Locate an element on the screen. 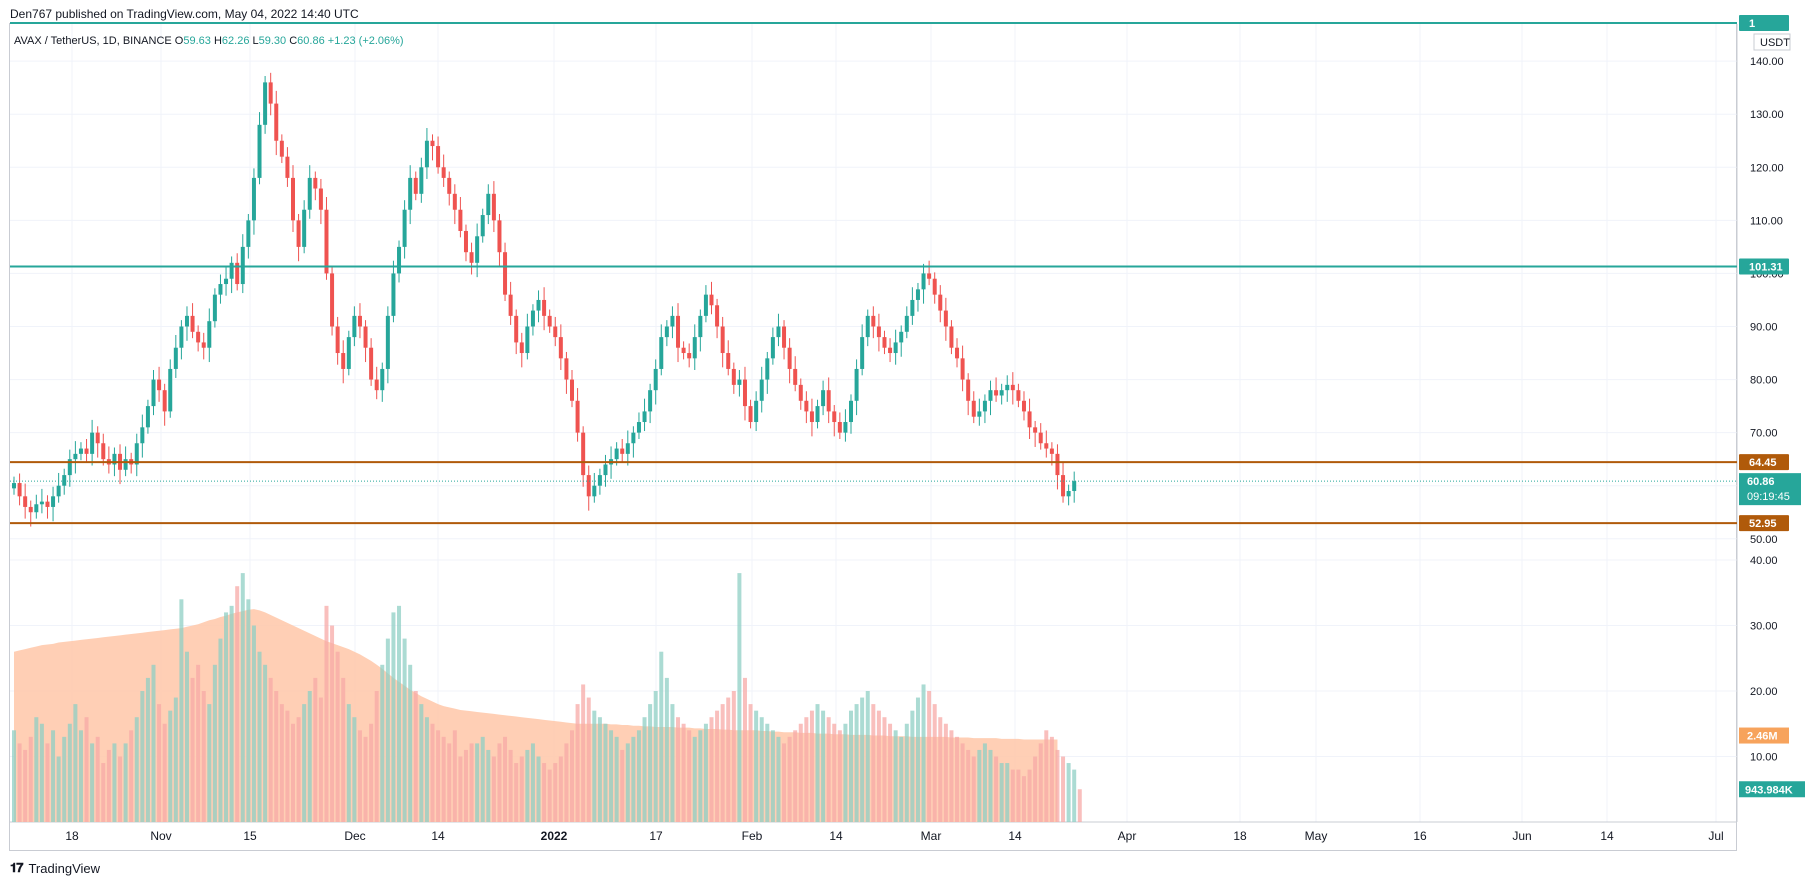  x-tick-label: 2022 is located at coordinates (554, 836).